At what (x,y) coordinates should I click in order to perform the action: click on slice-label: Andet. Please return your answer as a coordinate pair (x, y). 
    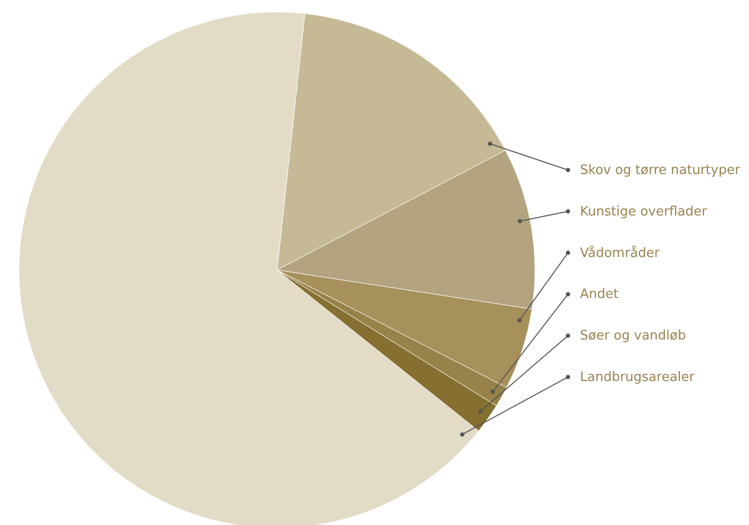
    Looking at the image, I should click on (599, 294).